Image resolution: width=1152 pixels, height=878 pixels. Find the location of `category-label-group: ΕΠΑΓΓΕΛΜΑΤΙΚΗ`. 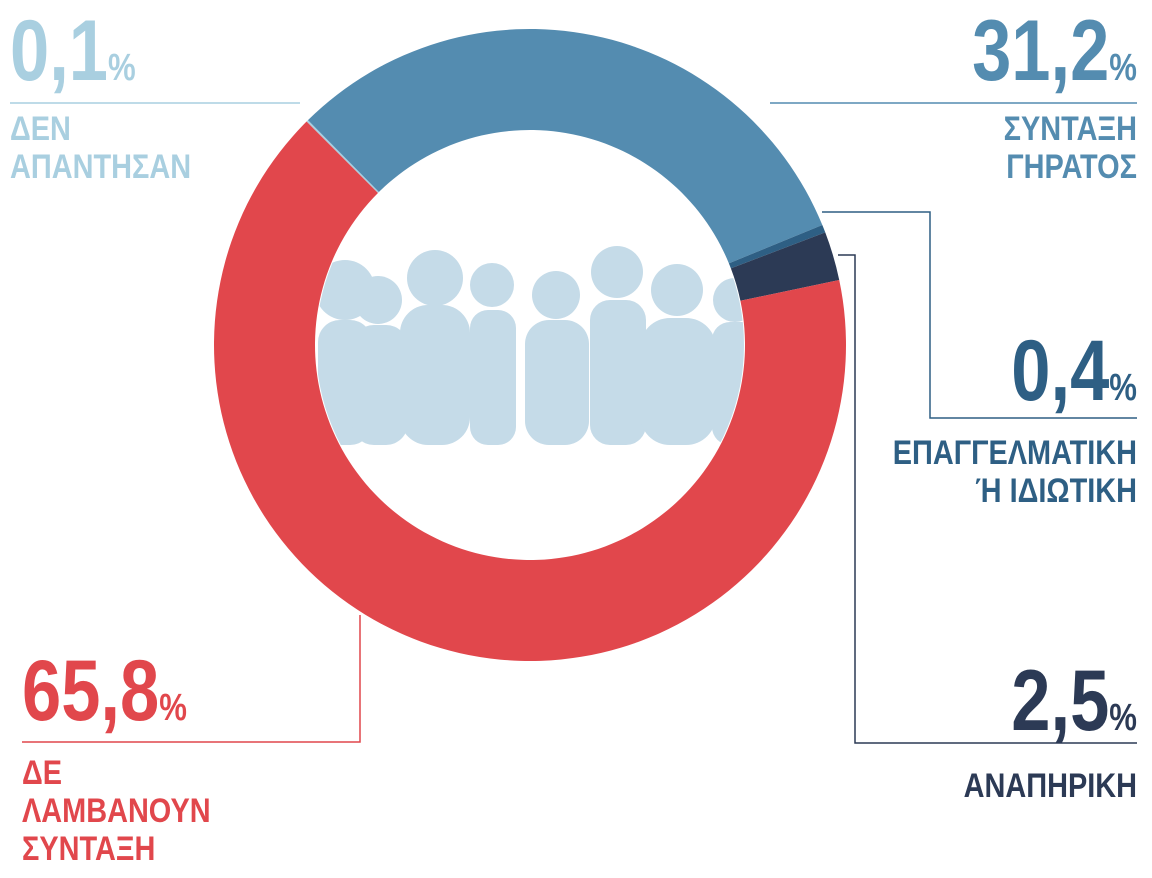

category-label-group: ΕΠΑΓΓΕΛΜΑΤΙΚΗ is located at coordinates (1015, 452).